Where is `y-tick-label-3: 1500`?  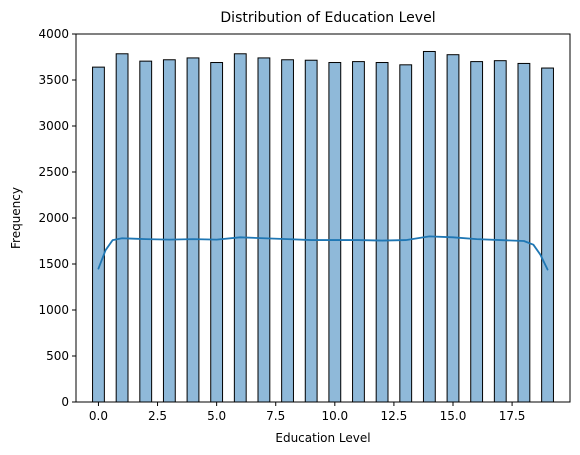
y-tick-label-3: 1500 is located at coordinates (53, 264).